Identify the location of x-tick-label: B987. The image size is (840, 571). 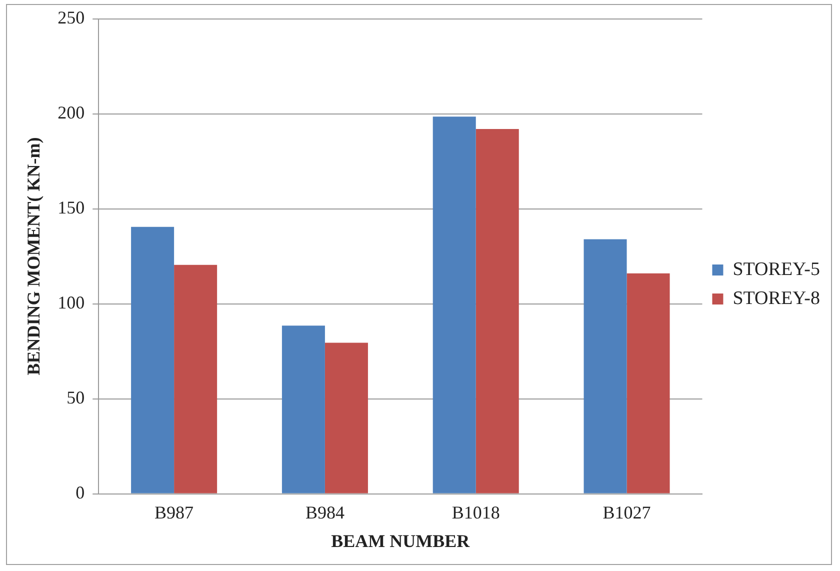
(174, 512).